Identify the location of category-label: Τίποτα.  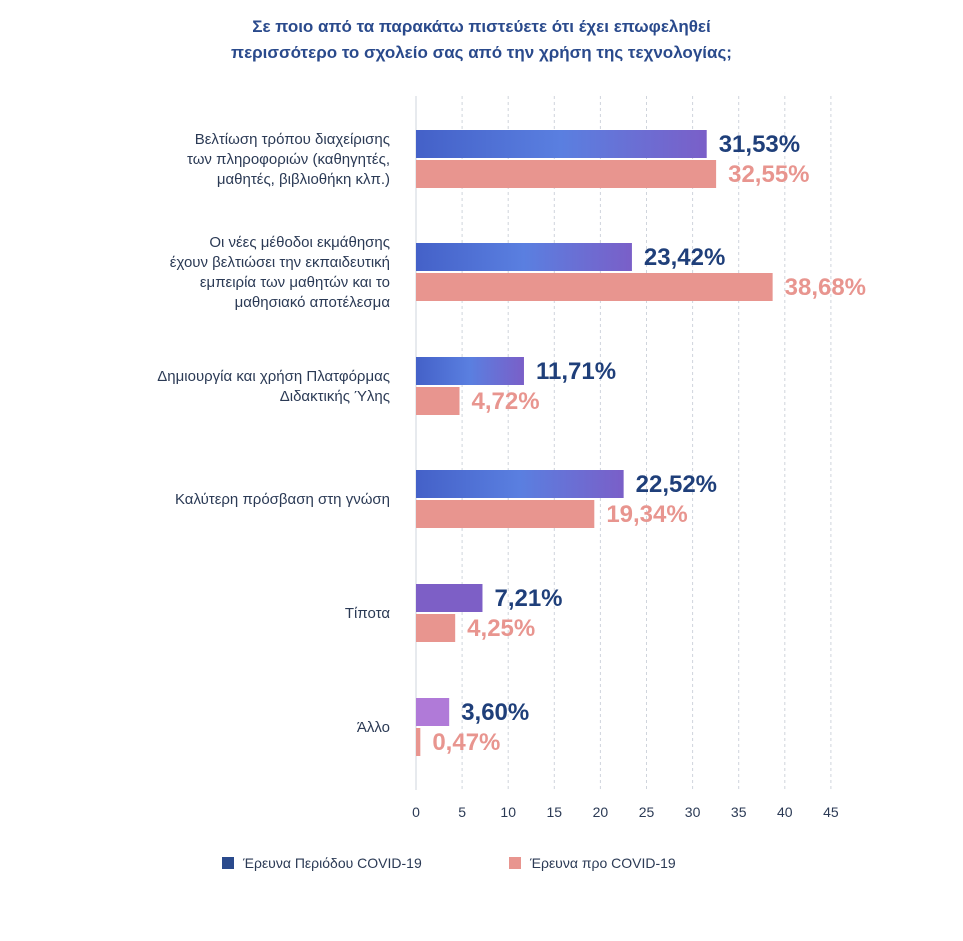
(367, 613).